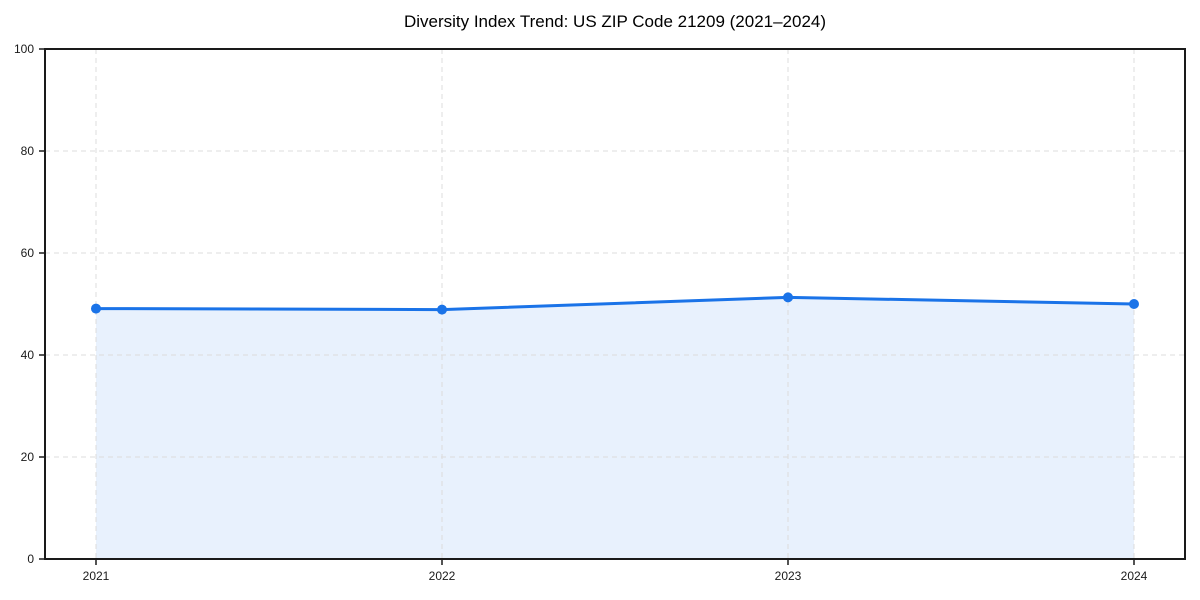 This screenshot has width=1200, height=600. Describe the element at coordinates (96, 576) in the screenshot. I see `x-axis-tick-label: 2021` at that location.